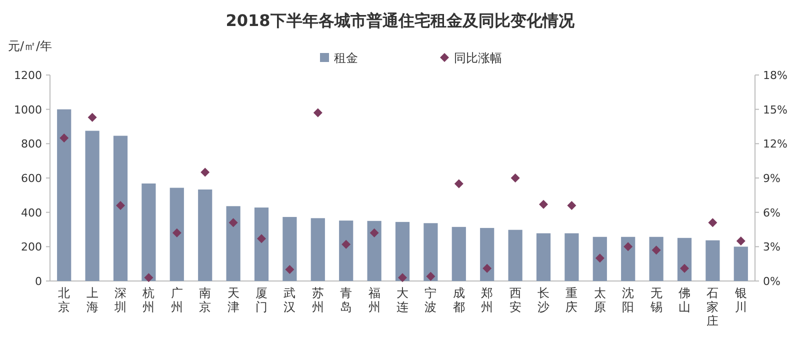 Image resolution: width=800 pixels, height=355 pixels. I want to click on y-axis-title: 元/㎡/年, so click(30, 46).